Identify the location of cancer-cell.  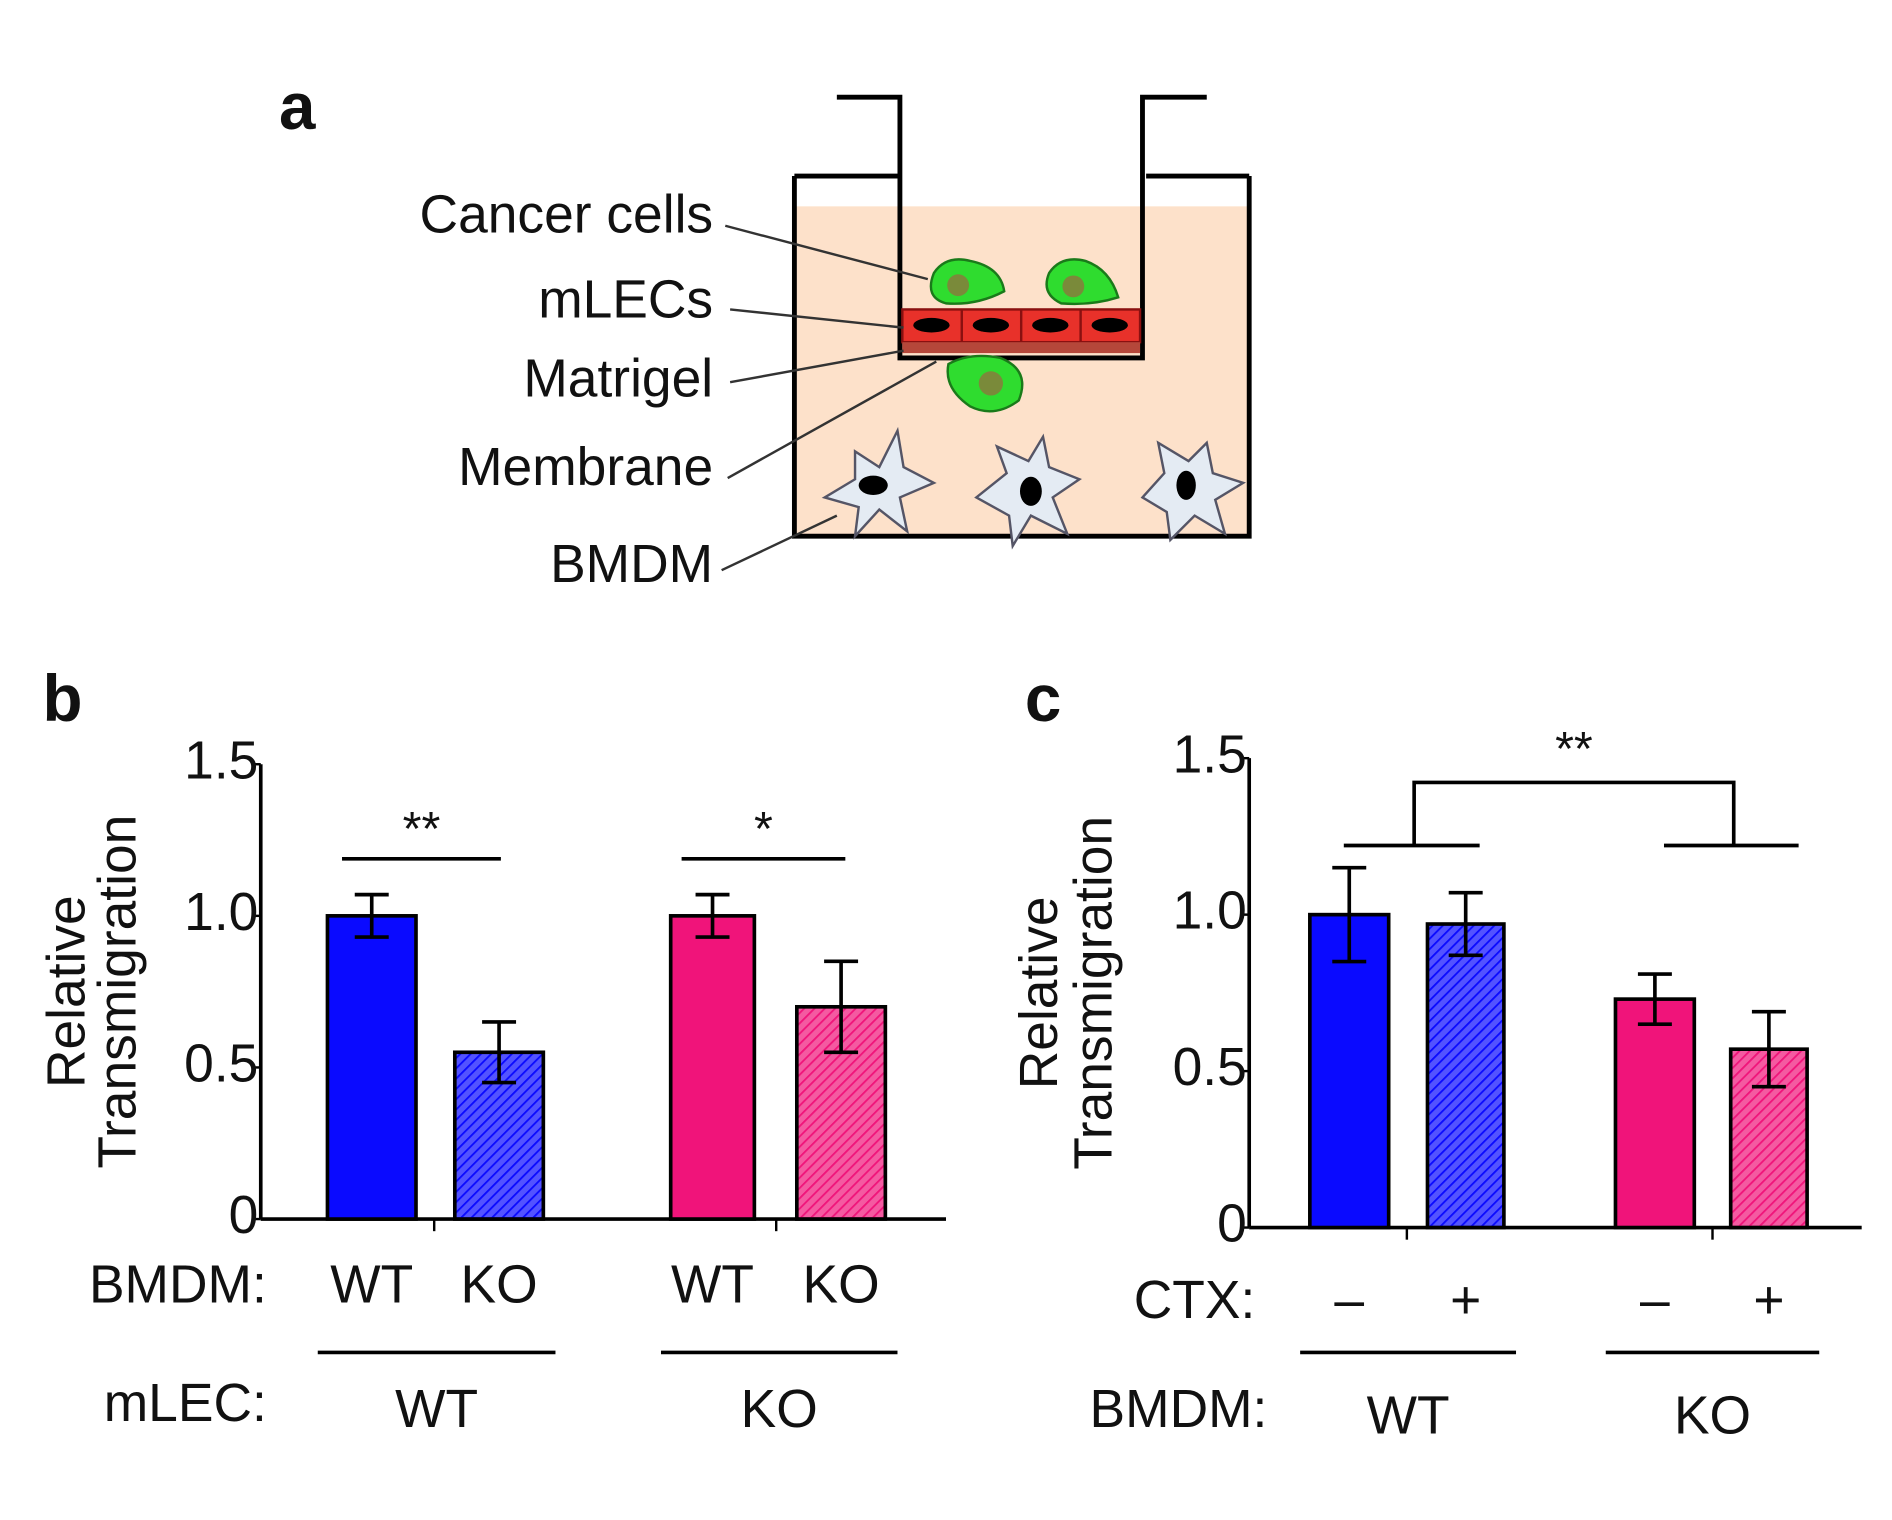
(1024, 335).